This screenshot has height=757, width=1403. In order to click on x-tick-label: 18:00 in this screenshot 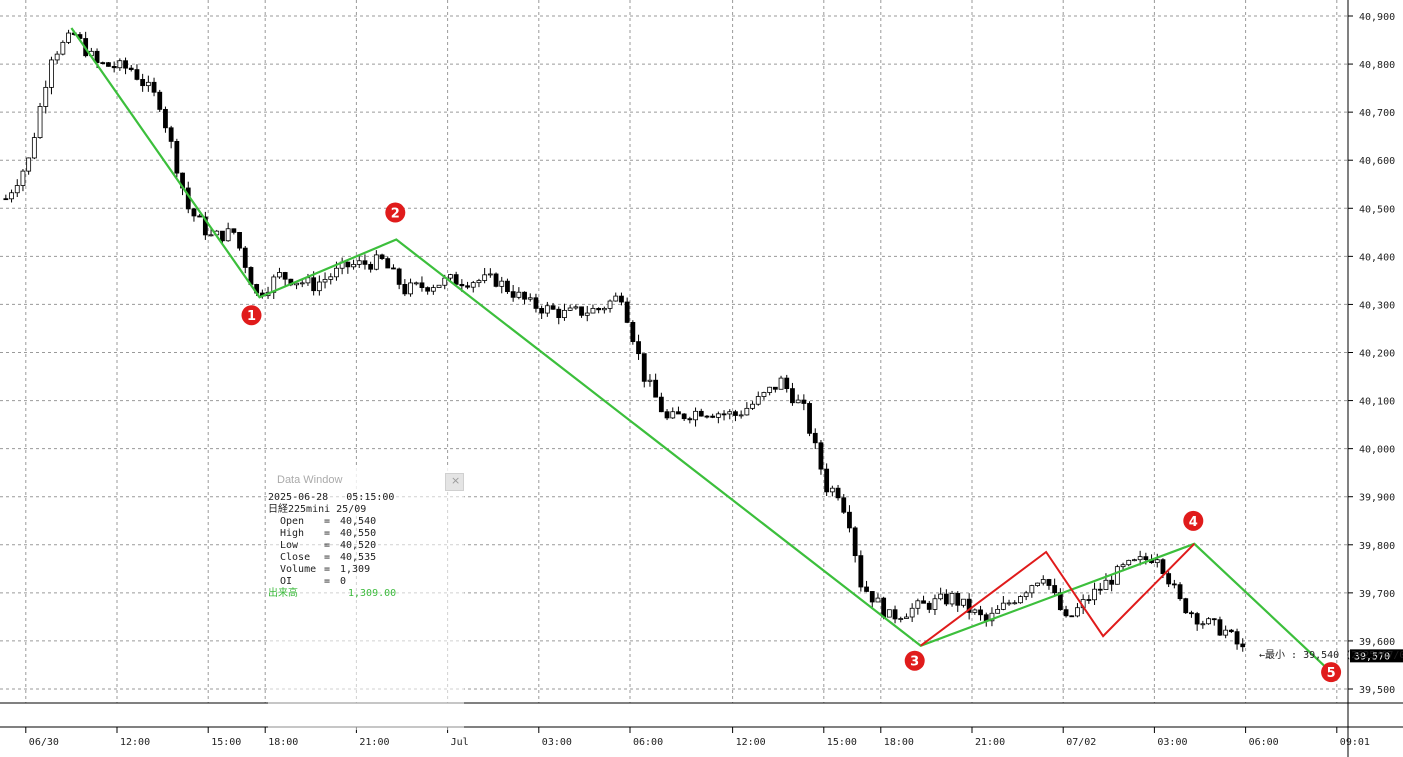, I will do `click(899, 742)`.